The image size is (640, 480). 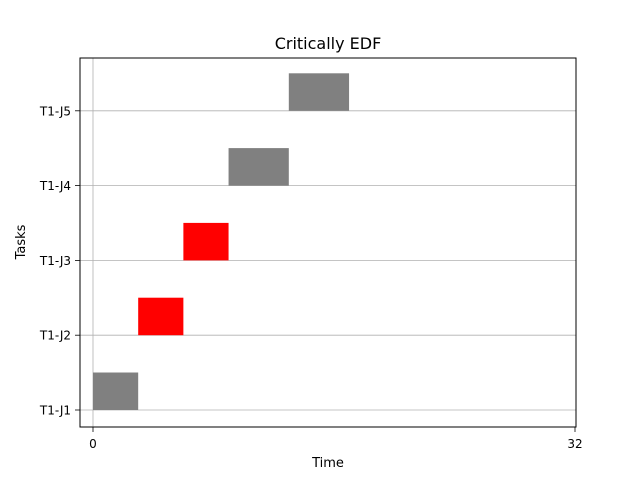 What do you see at coordinates (55, 261) in the screenshot?
I see `y-tick-label: T1-J3` at bounding box center [55, 261].